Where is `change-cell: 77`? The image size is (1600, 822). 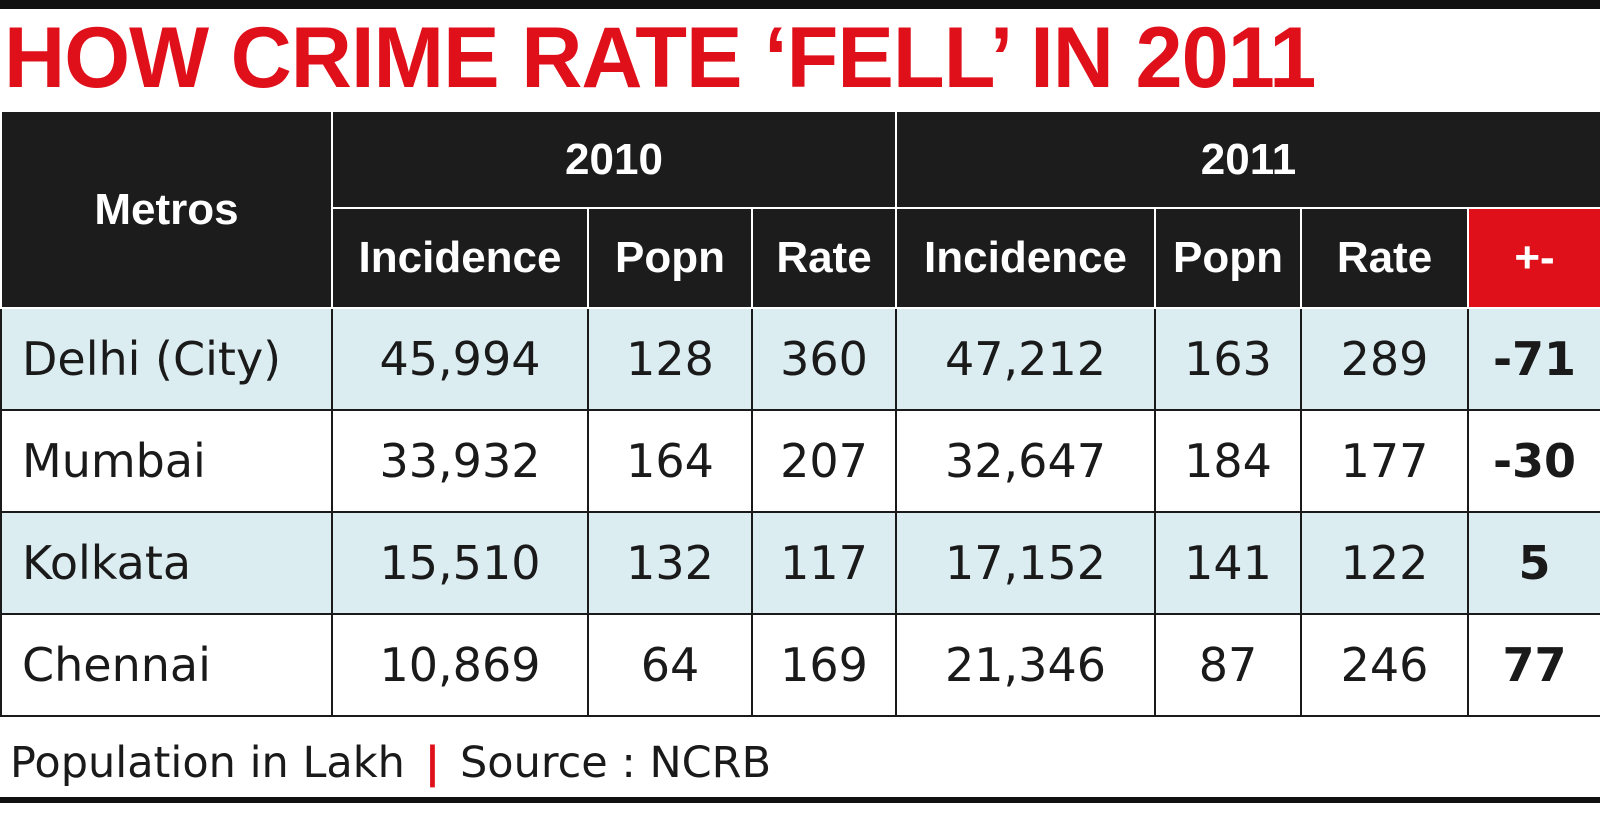 change-cell: 77 is located at coordinates (1533, 665).